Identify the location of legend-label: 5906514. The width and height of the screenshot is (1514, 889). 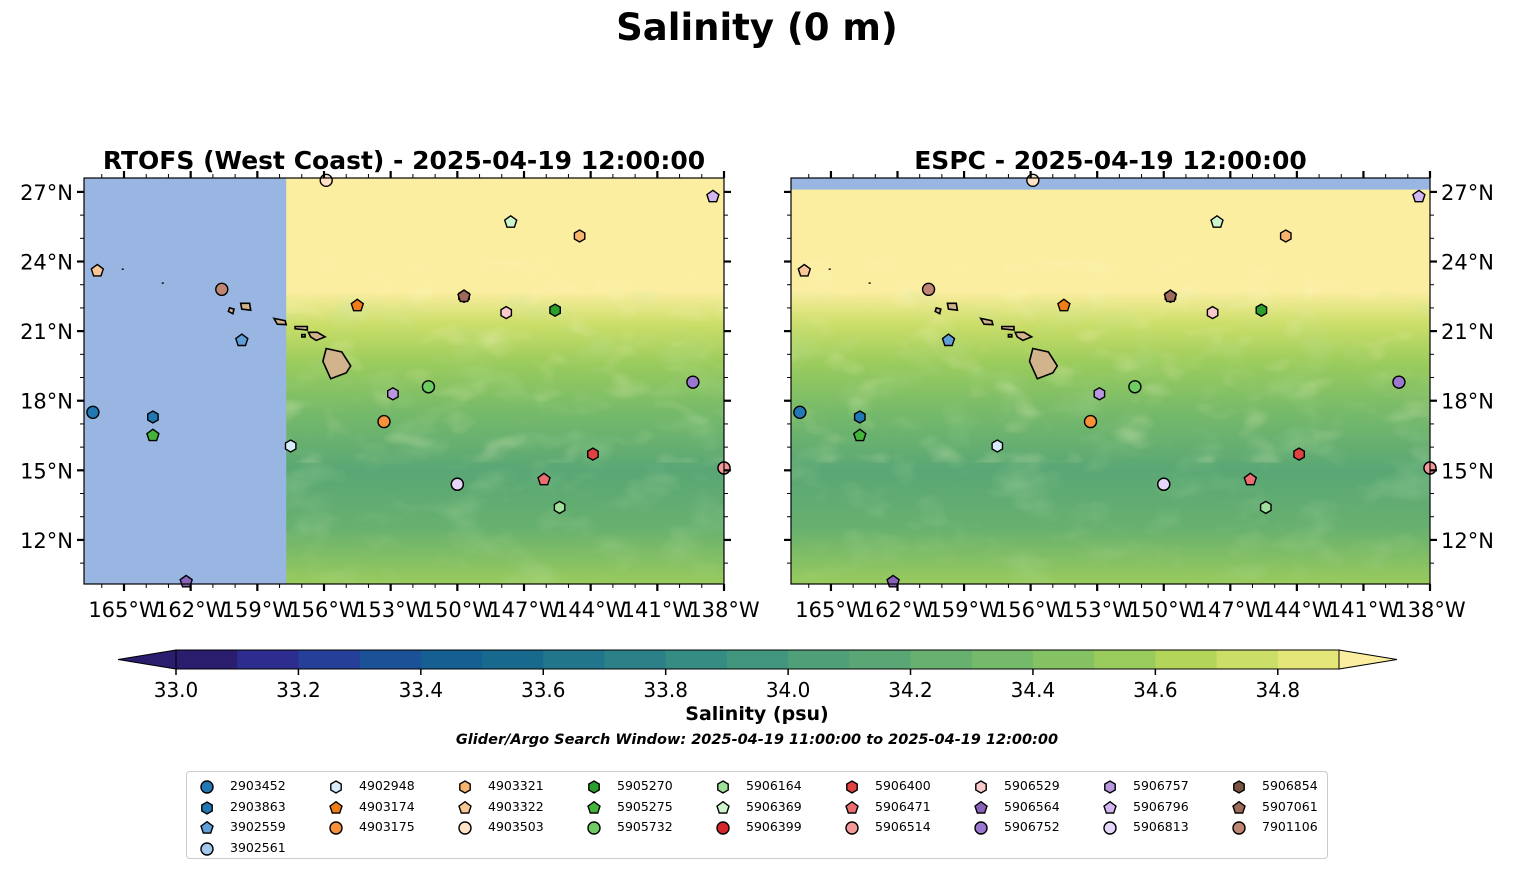
(903, 827).